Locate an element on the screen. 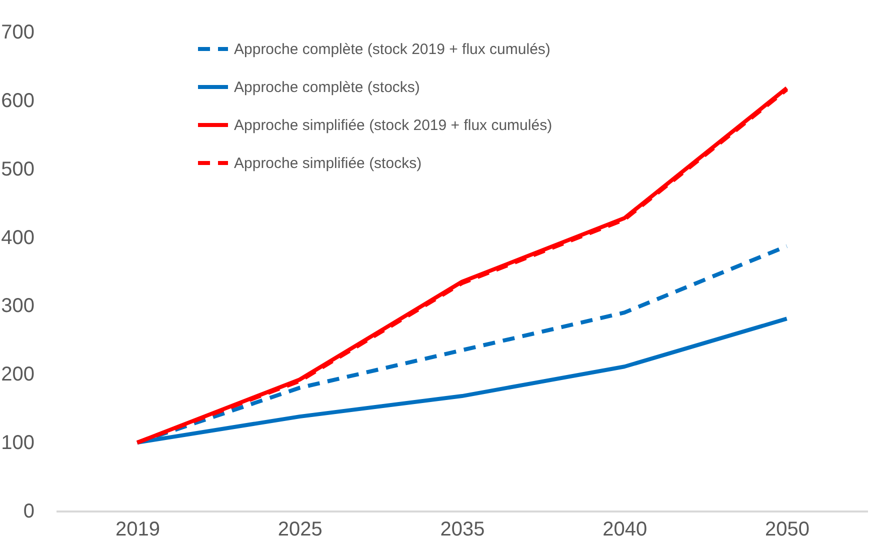 This screenshot has width=884, height=543. x-tick-label: 2050 is located at coordinates (787, 529).